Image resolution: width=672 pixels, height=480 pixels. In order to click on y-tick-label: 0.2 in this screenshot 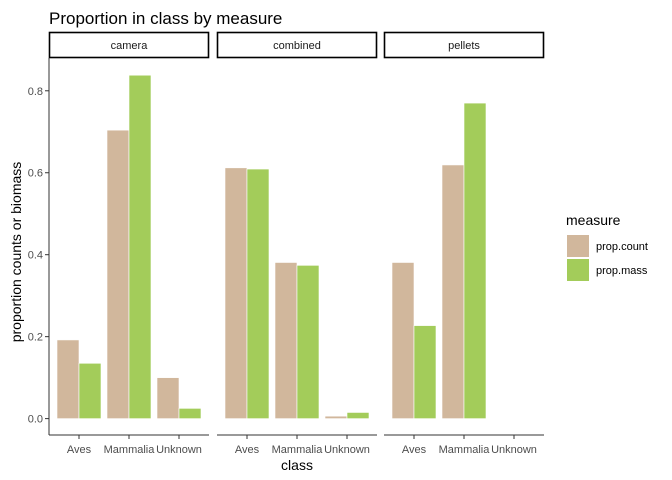, I will do `click(35, 338)`.